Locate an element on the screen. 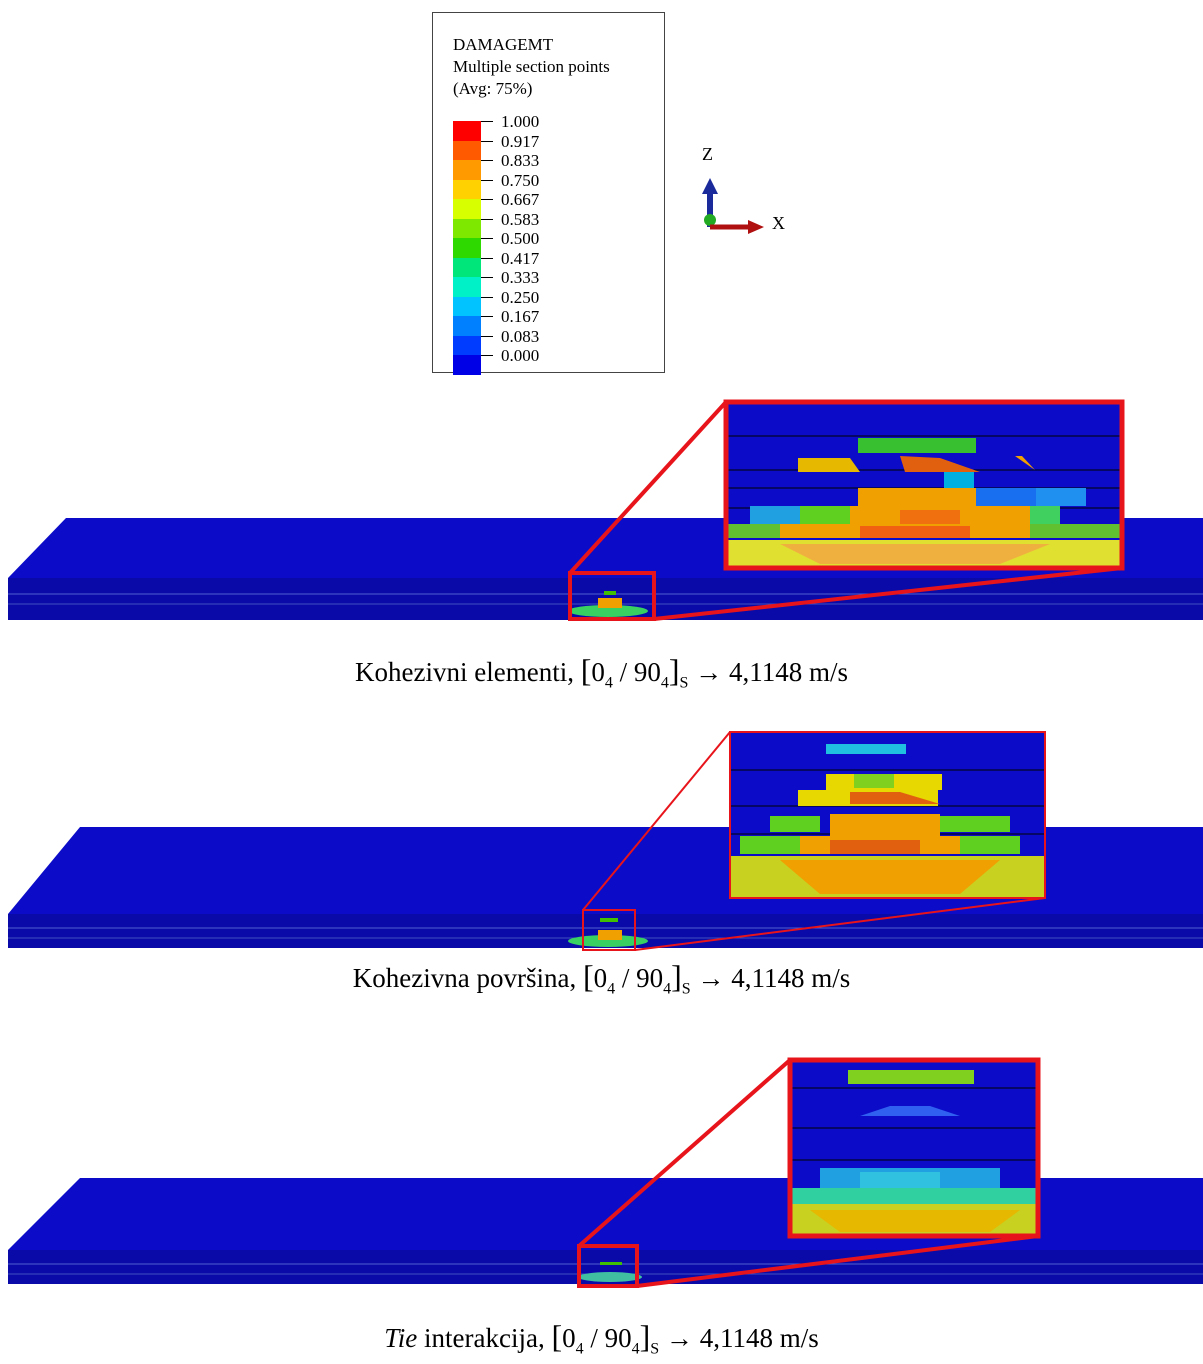 The image size is (1203, 1364). legend-value: 0.750 is located at coordinates (520, 180).